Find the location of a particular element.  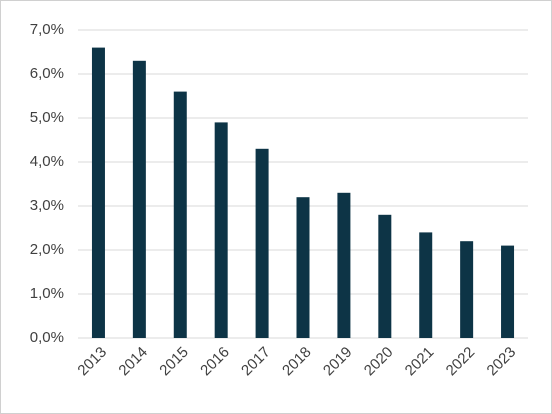

y-tick-label: 6,0% is located at coordinates (47, 73).